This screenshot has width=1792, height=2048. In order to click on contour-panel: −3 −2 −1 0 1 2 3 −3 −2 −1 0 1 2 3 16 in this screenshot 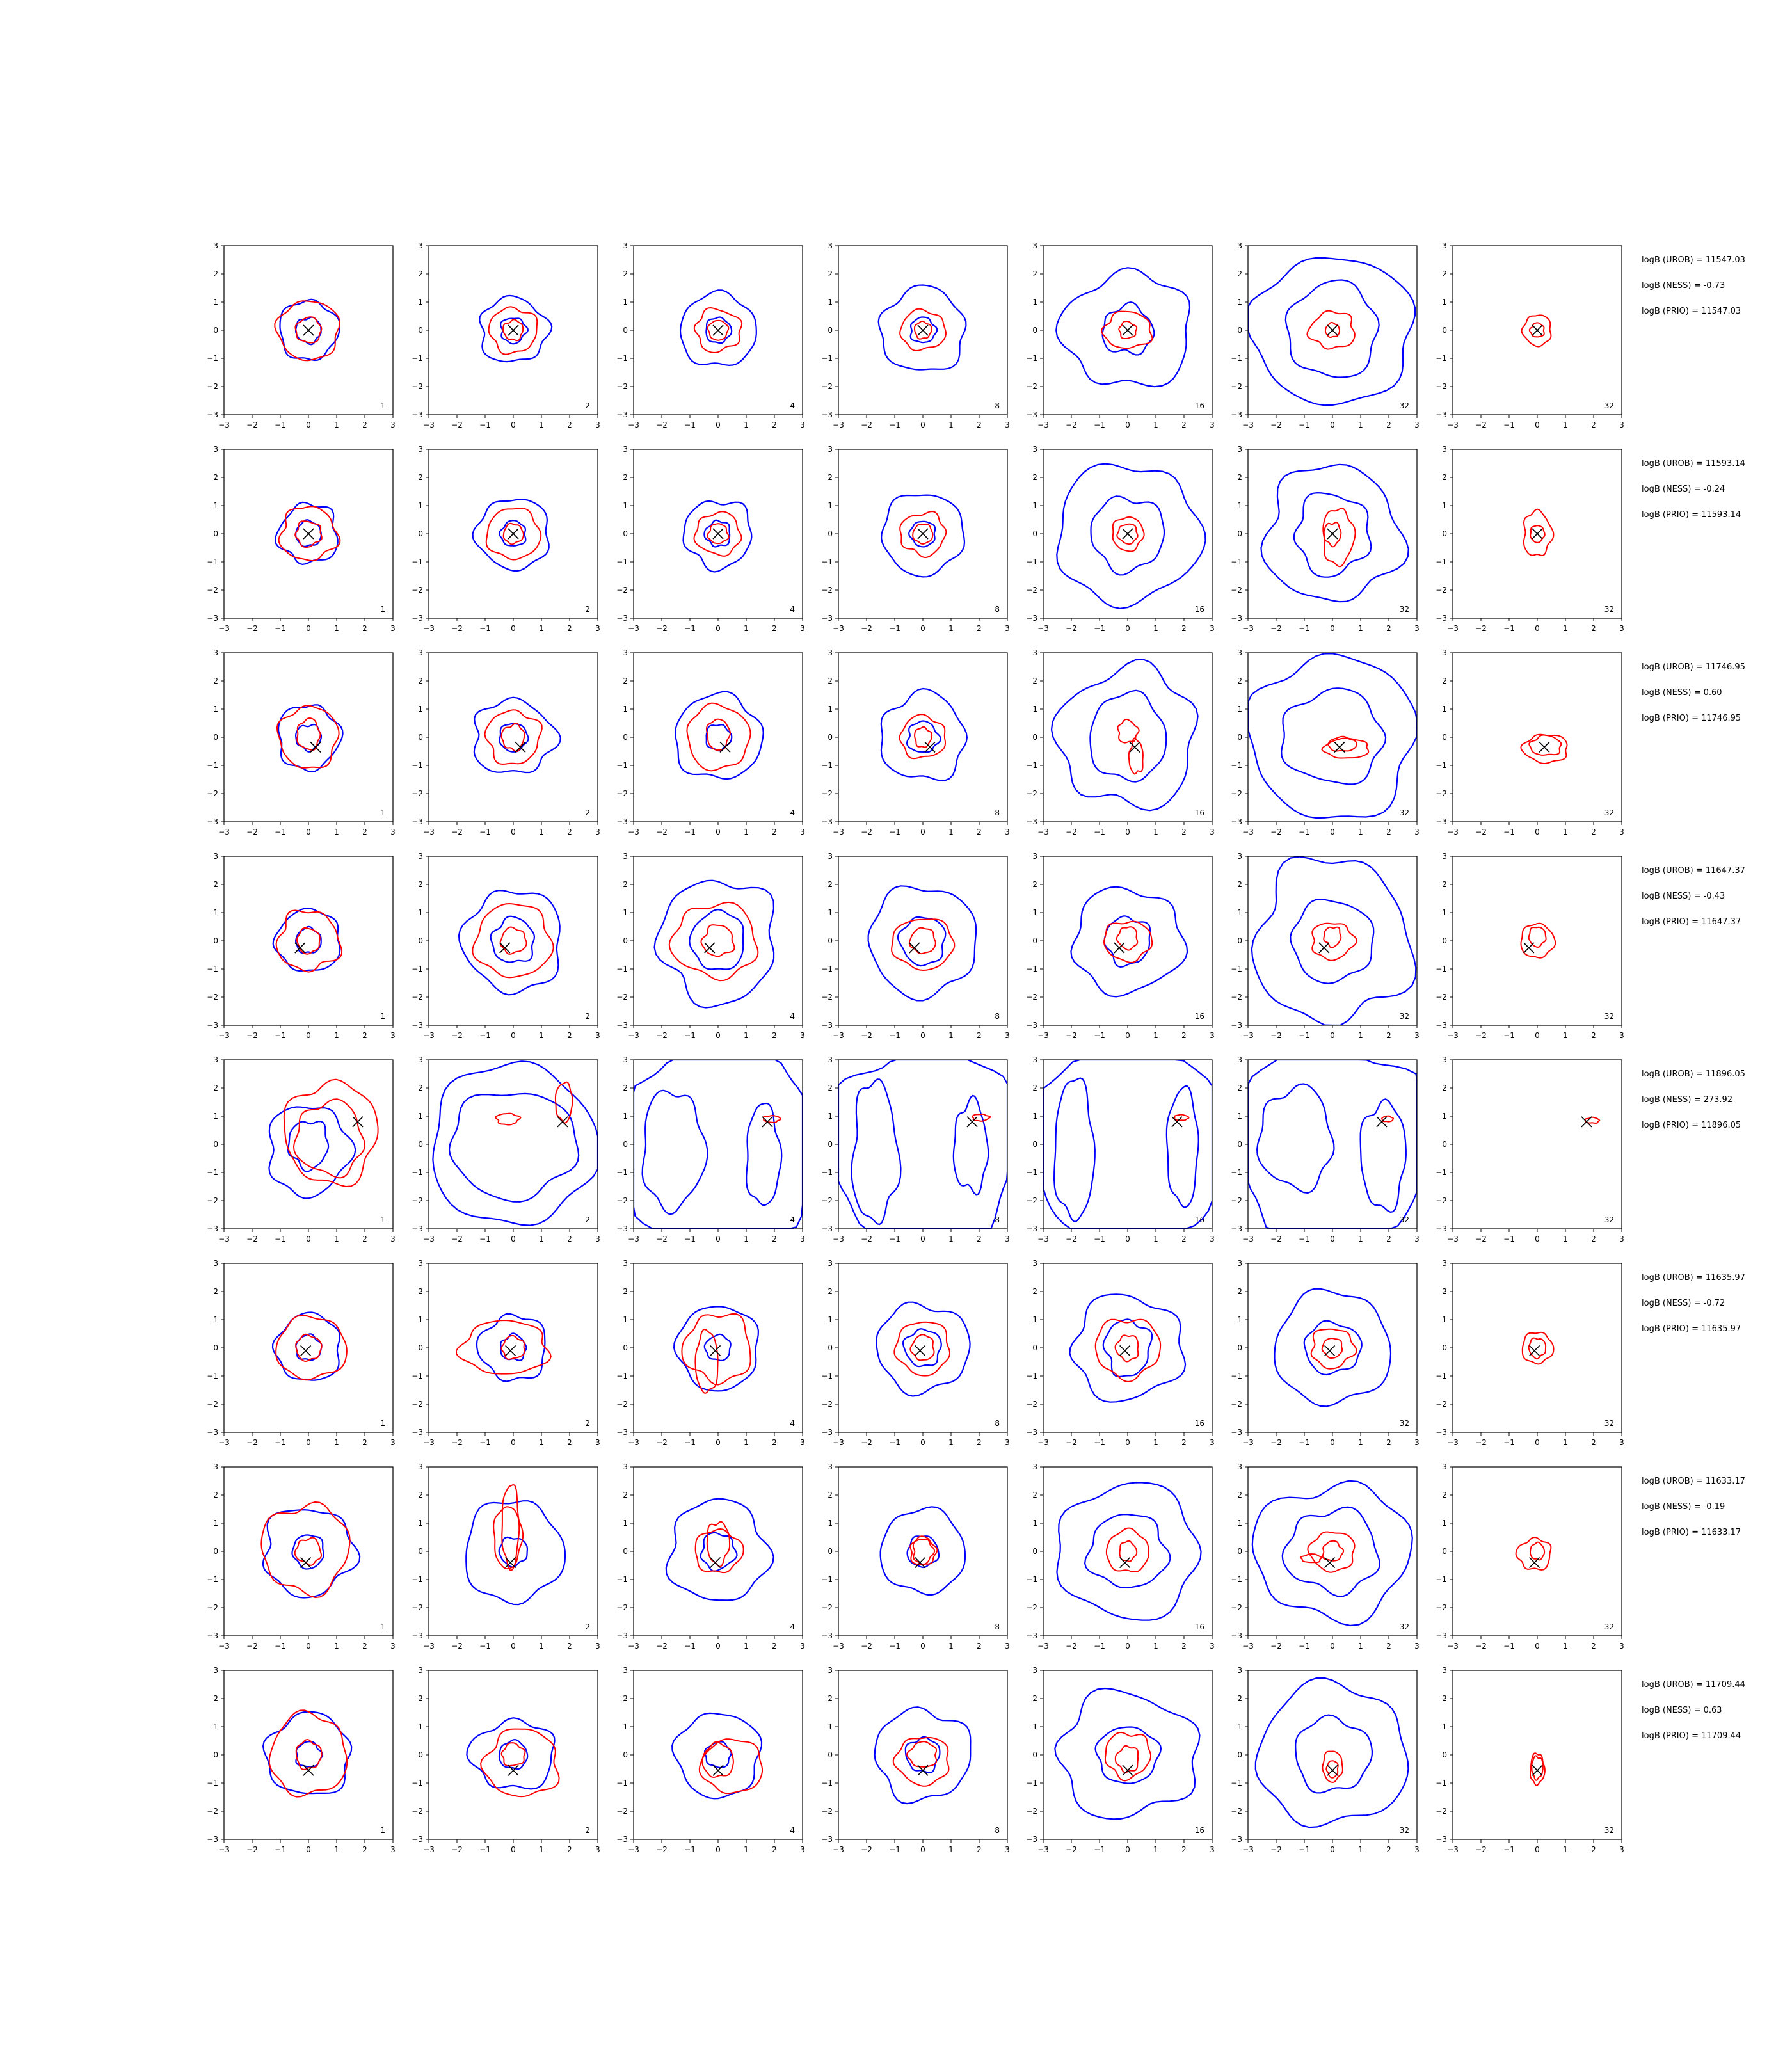, I will do `click(1120, 1353)`.